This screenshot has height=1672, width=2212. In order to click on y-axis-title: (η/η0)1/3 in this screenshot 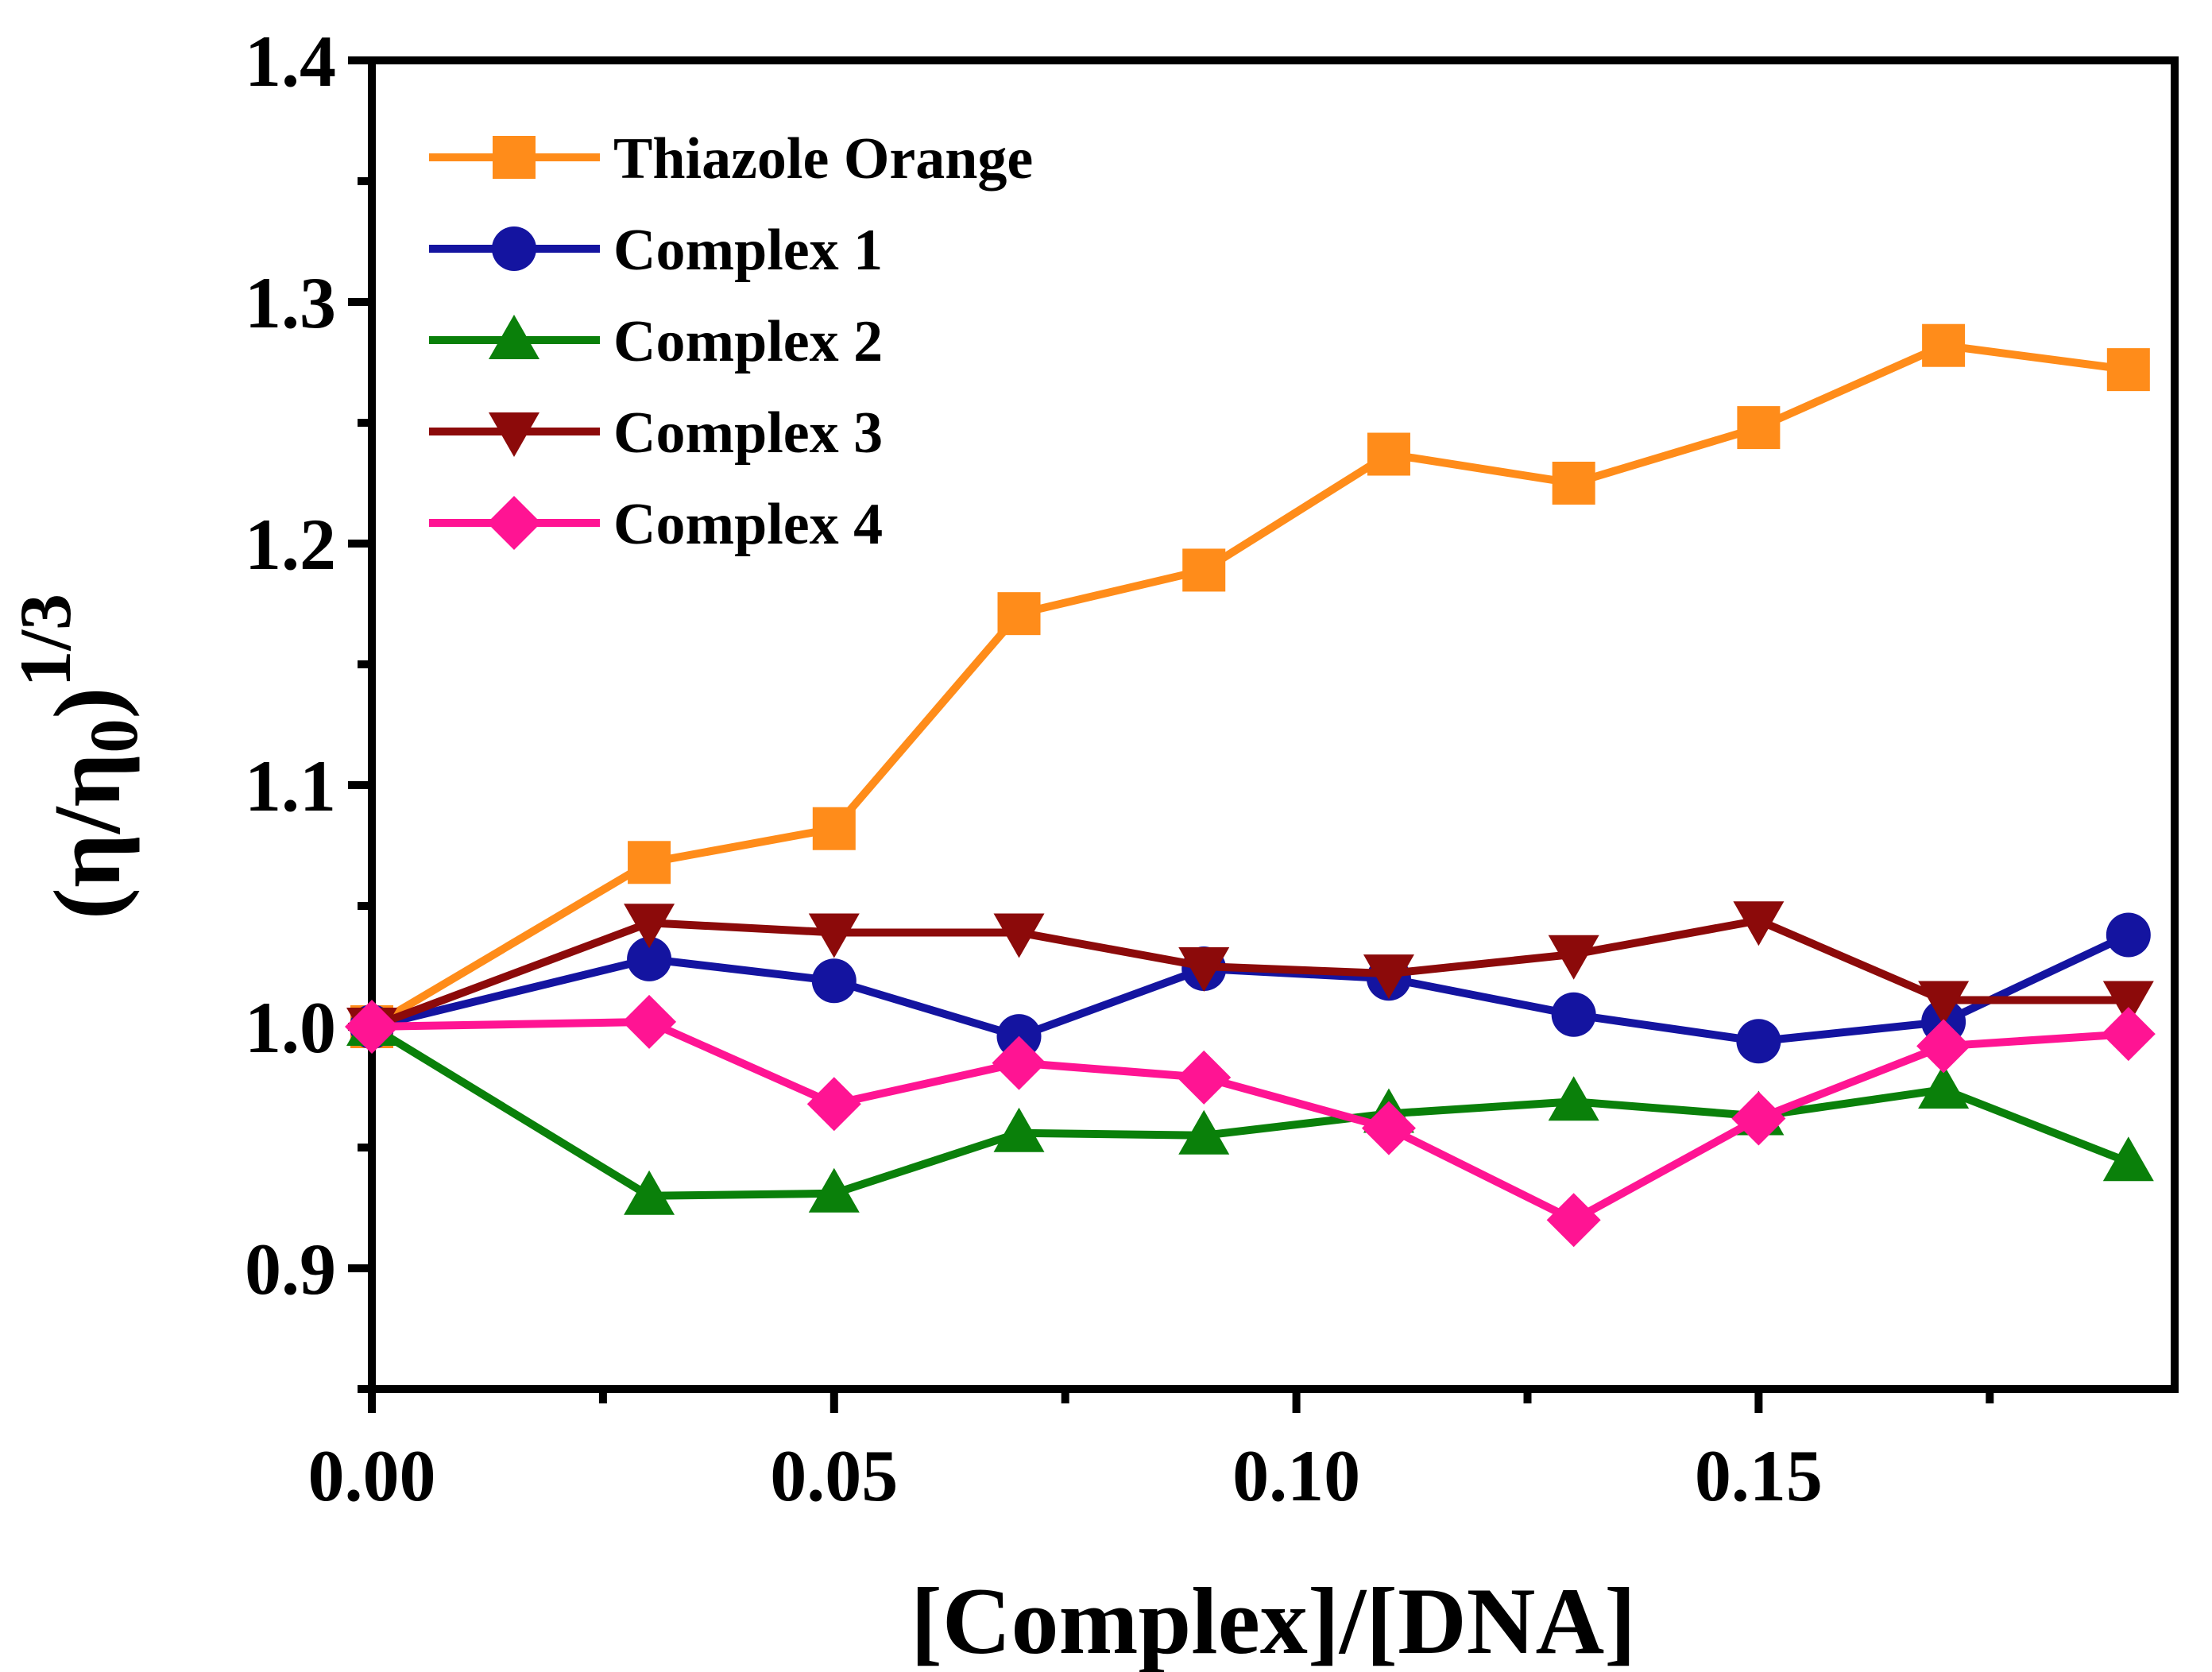, I will do `click(78, 756)`.